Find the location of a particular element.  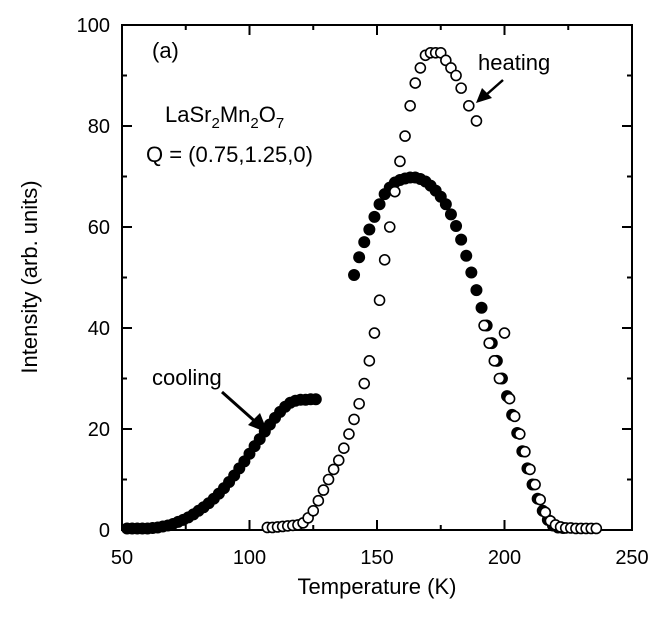

y-tick-label: 0 is located at coordinates (104, 531).